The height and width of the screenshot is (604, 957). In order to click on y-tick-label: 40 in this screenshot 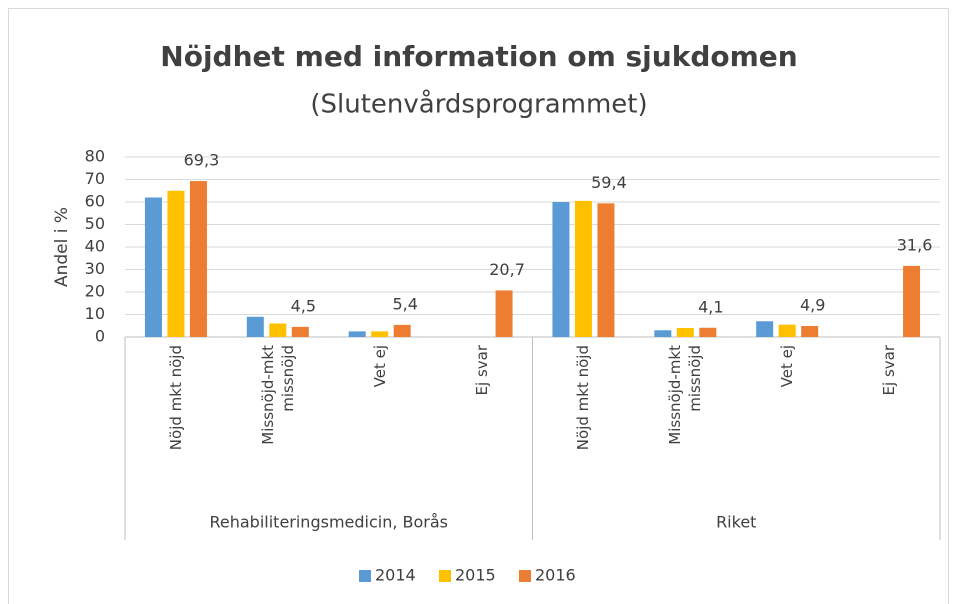, I will do `click(95, 246)`.